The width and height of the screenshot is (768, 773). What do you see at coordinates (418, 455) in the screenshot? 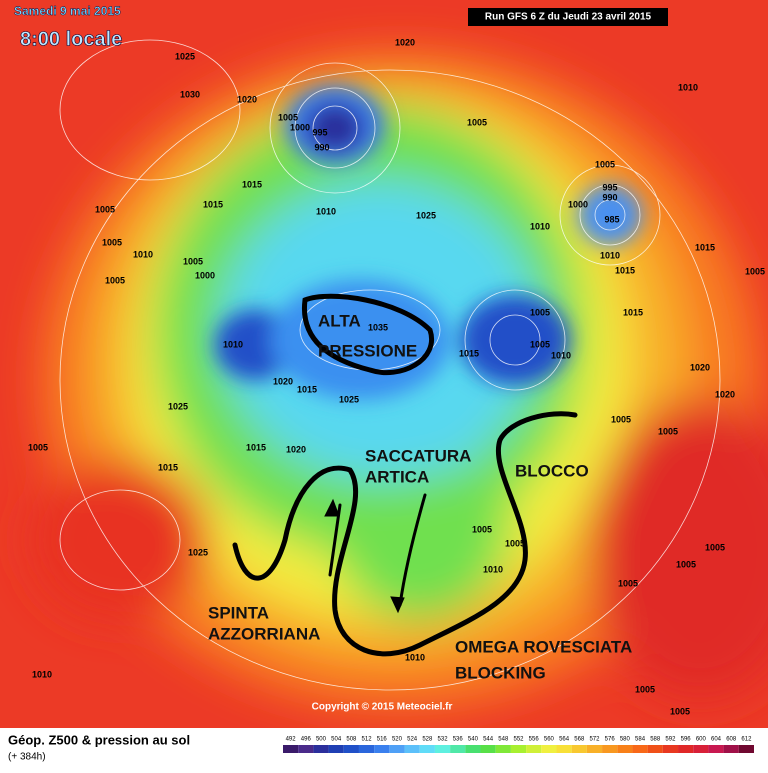
I see `annotation: SACCATURA` at bounding box center [418, 455].